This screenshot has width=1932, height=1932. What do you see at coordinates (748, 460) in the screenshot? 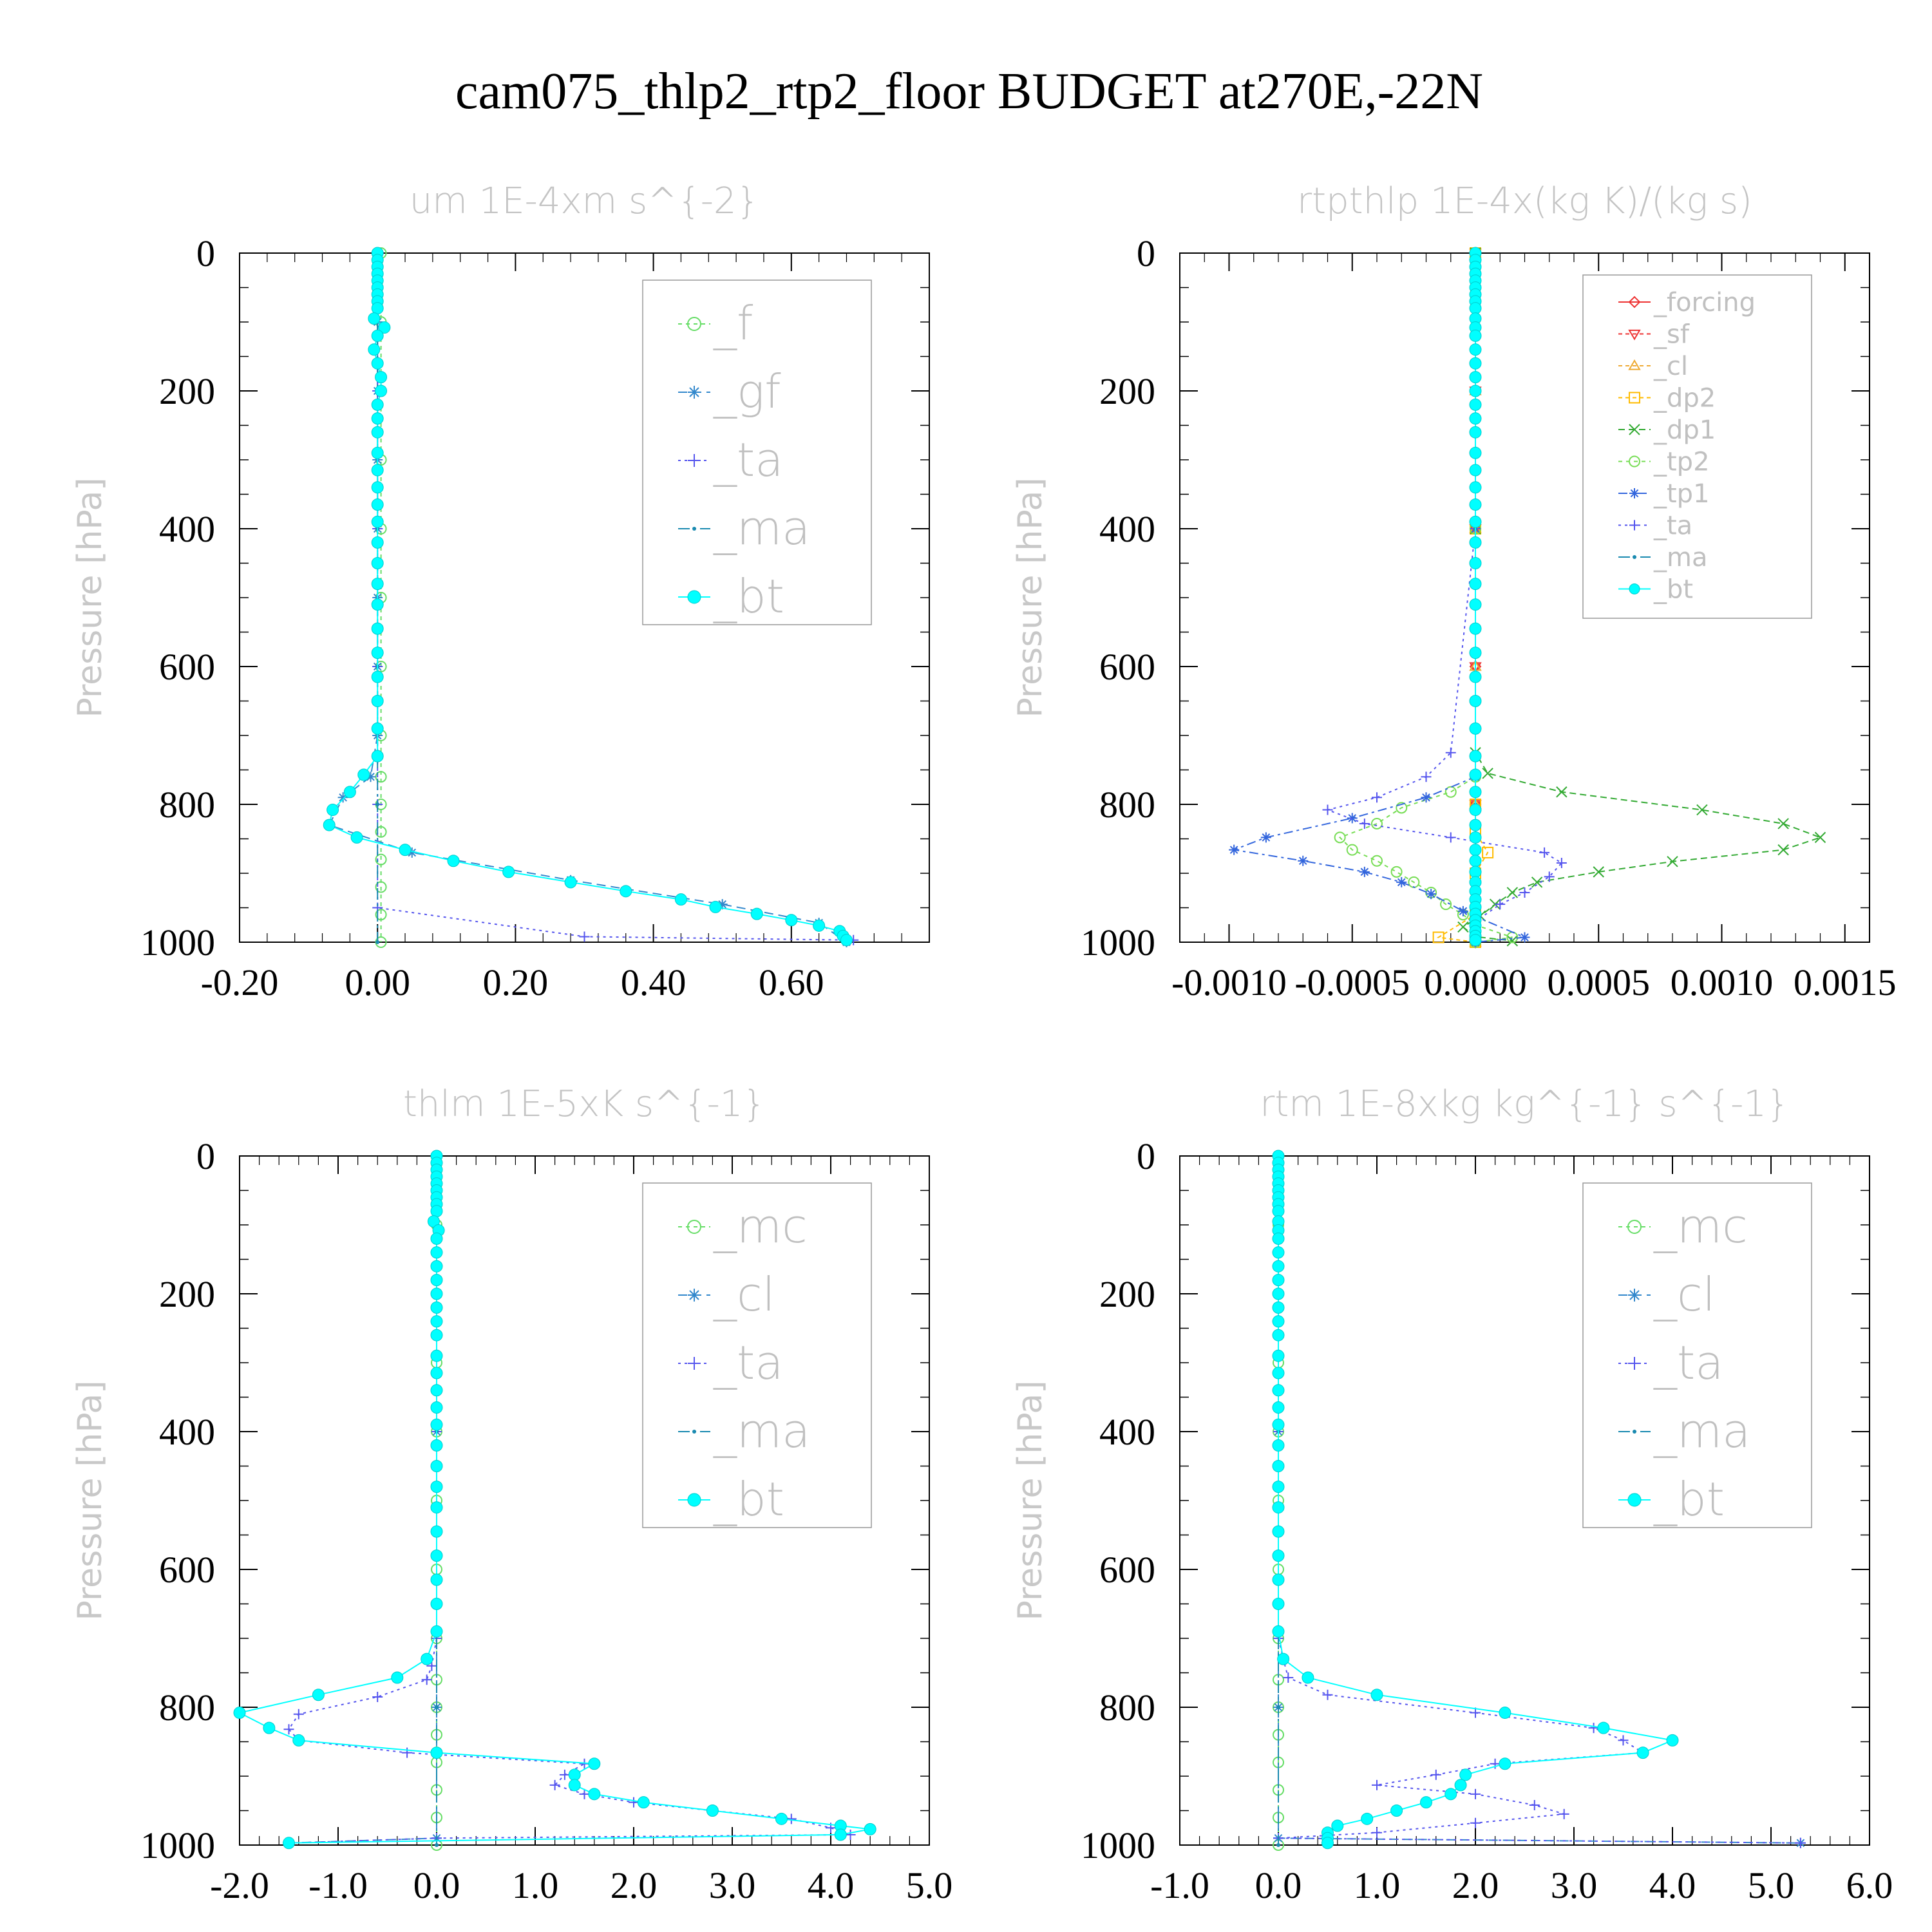
I see `legend-label: _ta` at bounding box center [748, 460].